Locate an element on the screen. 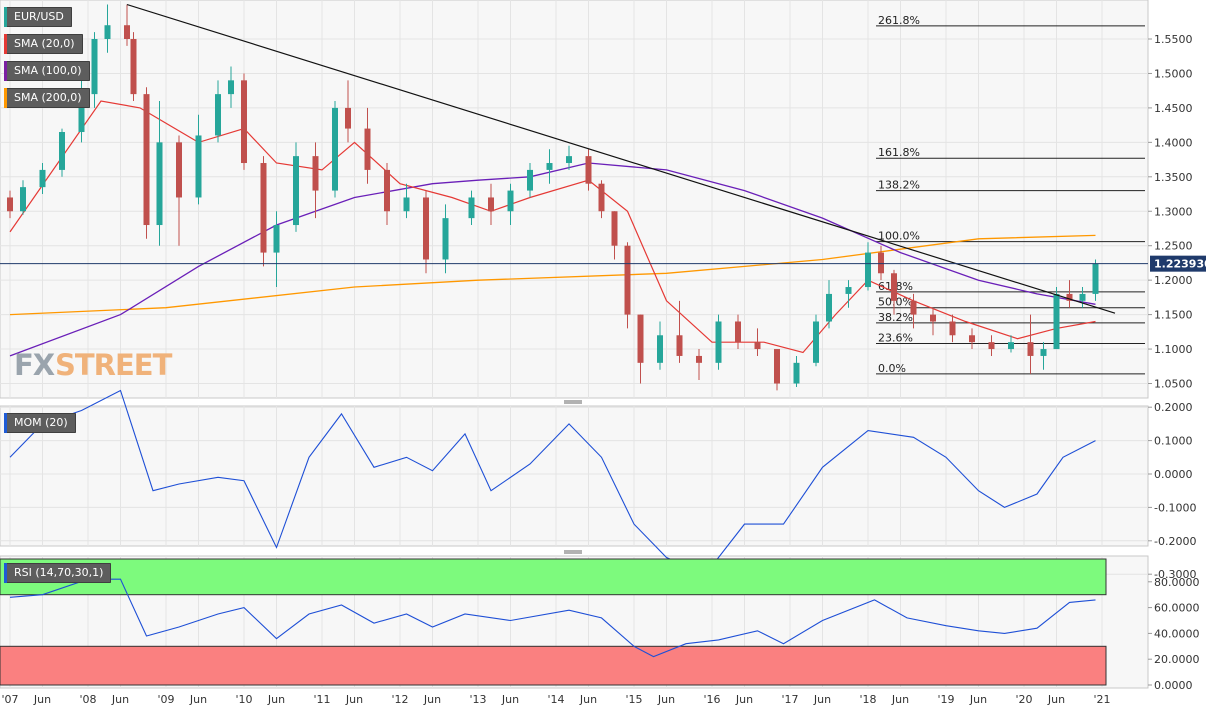 The width and height of the screenshot is (1222, 712). legend-label: RSI (14,70,30,1) is located at coordinates (59, 572).